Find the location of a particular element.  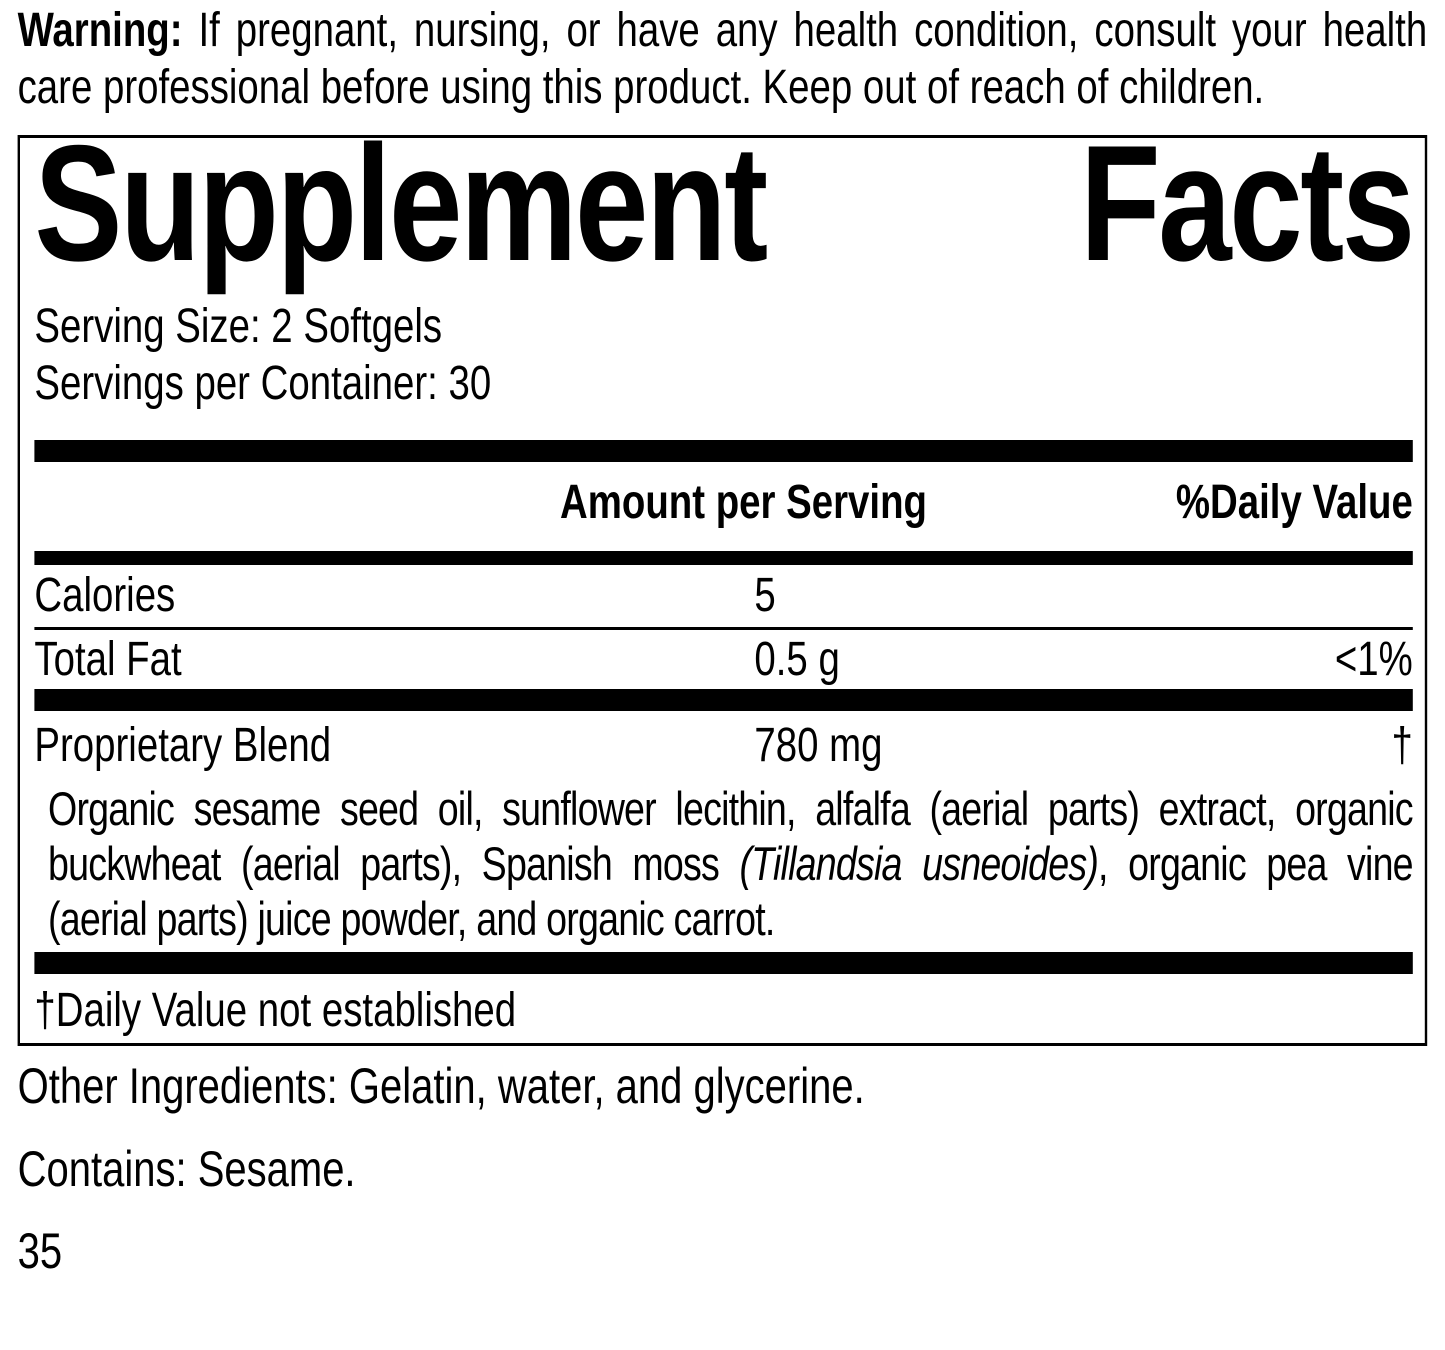

nutrient-row-calories: Calories 5 is located at coordinates (723, 597).